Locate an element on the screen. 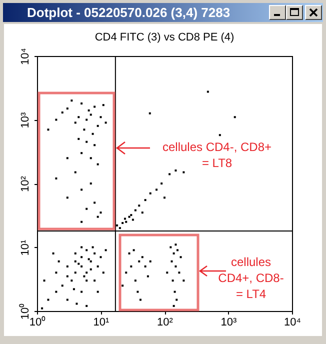 The height and width of the screenshot is (344, 326). y-tick-label: 10¹ is located at coordinates (26, 247).